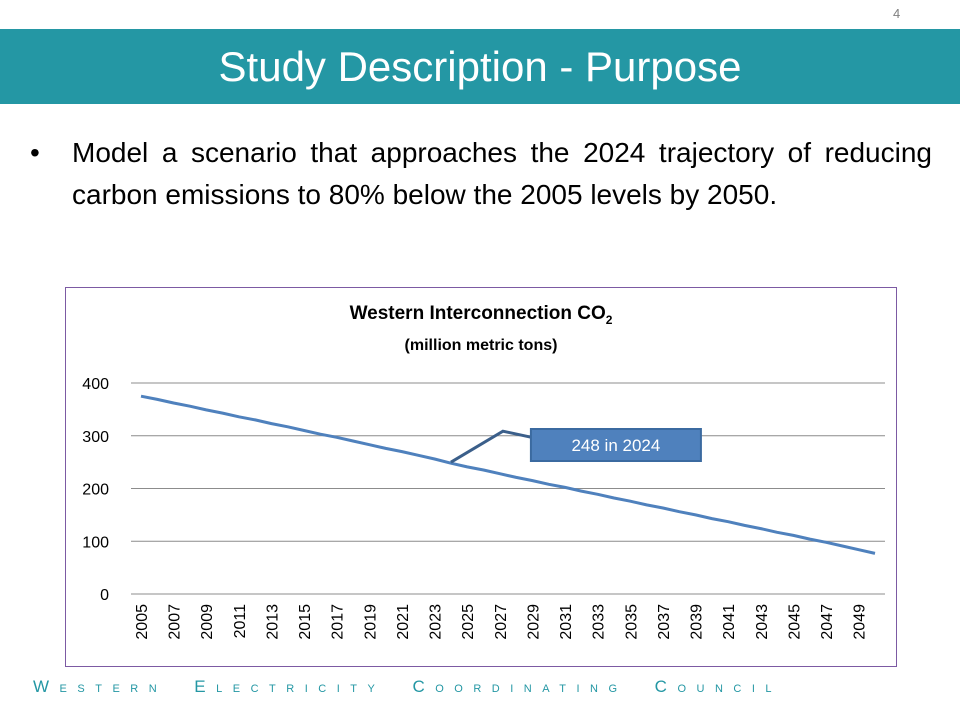 The height and width of the screenshot is (720, 960). Describe the element at coordinates (599, 622) in the screenshot. I see `x-tick-label: 2033` at that location.